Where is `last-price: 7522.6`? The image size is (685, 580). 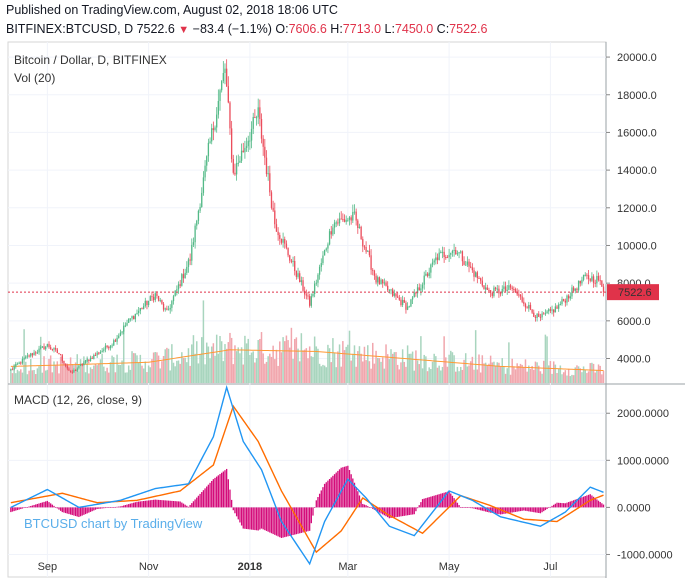 last-price: 7522.6 is located at coordinates (155, 29).